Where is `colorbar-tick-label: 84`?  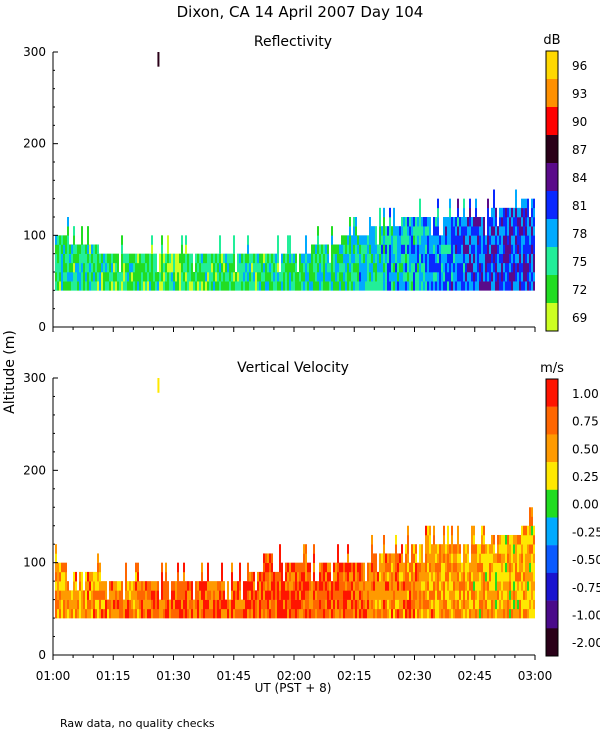 colorbar-tick-label: 84 is located at coordinates (579, 178).